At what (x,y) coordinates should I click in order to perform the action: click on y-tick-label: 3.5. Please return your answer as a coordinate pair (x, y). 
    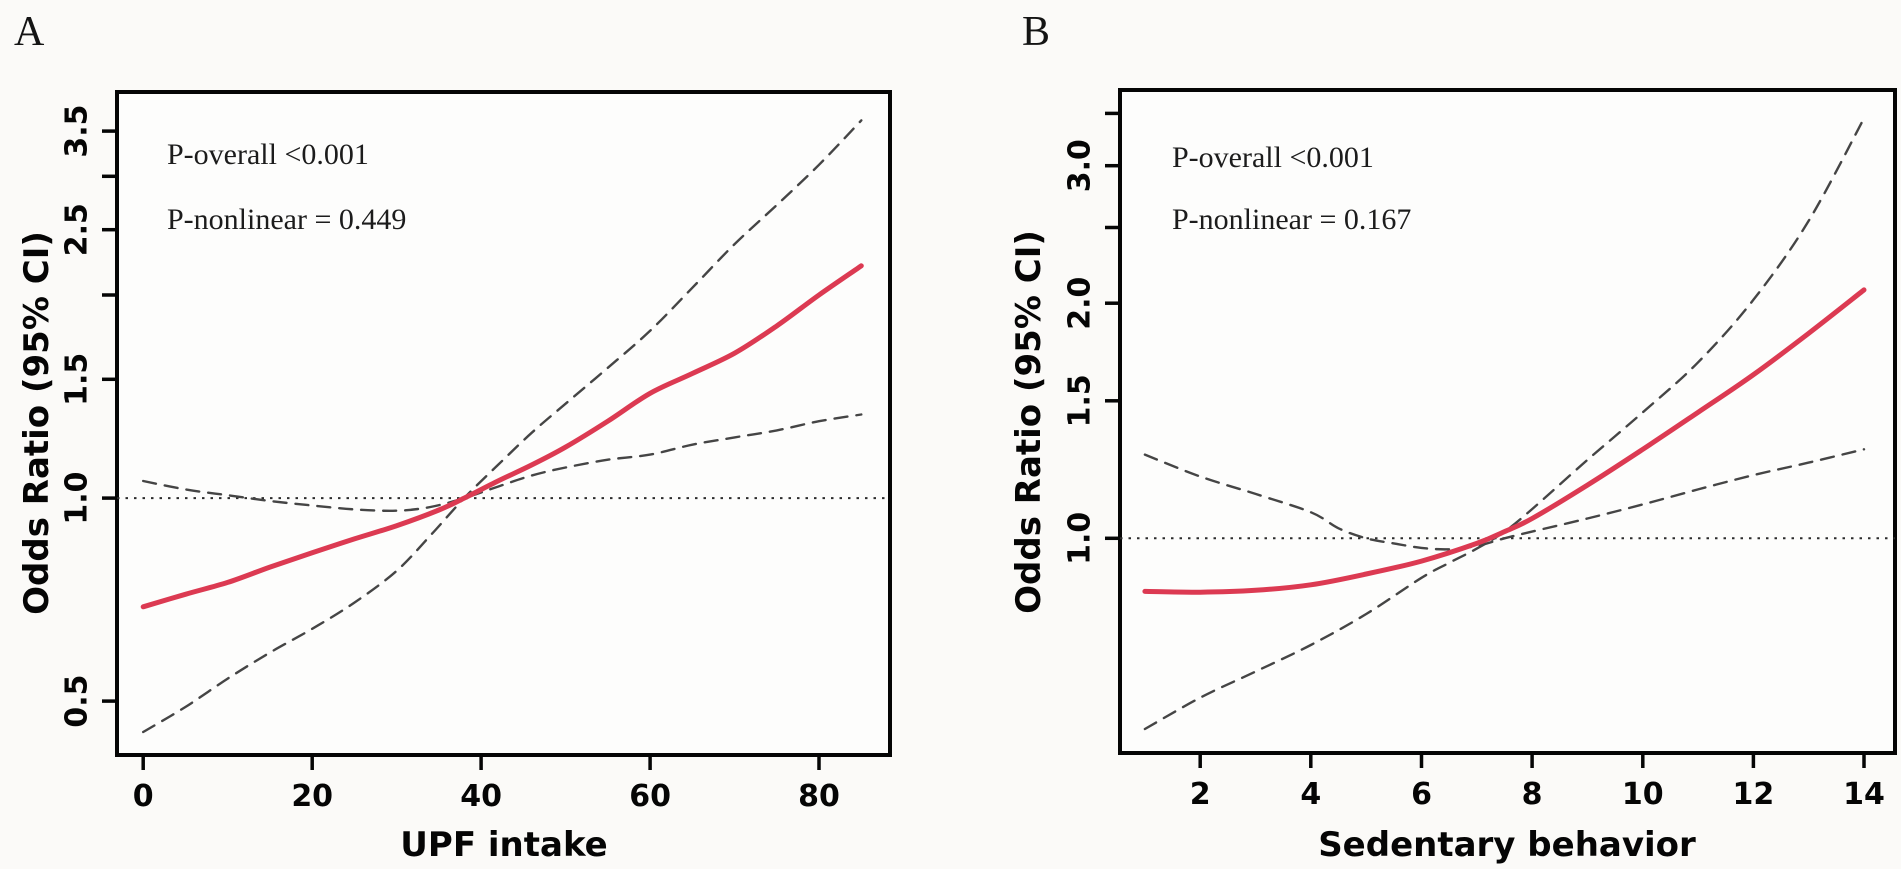
    Looking at the image, I should click on (77, 131).